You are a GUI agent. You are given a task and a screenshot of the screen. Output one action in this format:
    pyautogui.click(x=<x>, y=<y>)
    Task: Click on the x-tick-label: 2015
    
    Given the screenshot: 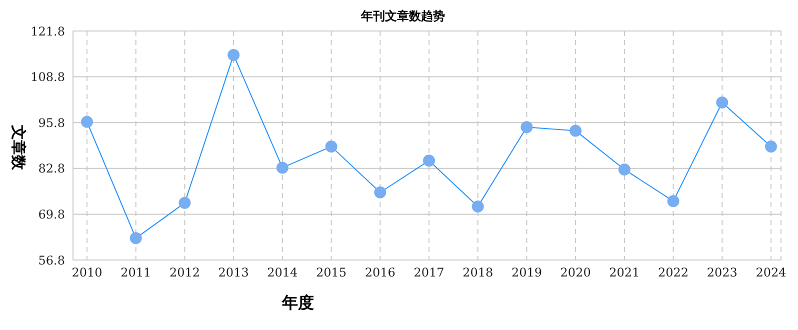 What is the action you would take?
    pyautogui.click(x=331, y=273)
    